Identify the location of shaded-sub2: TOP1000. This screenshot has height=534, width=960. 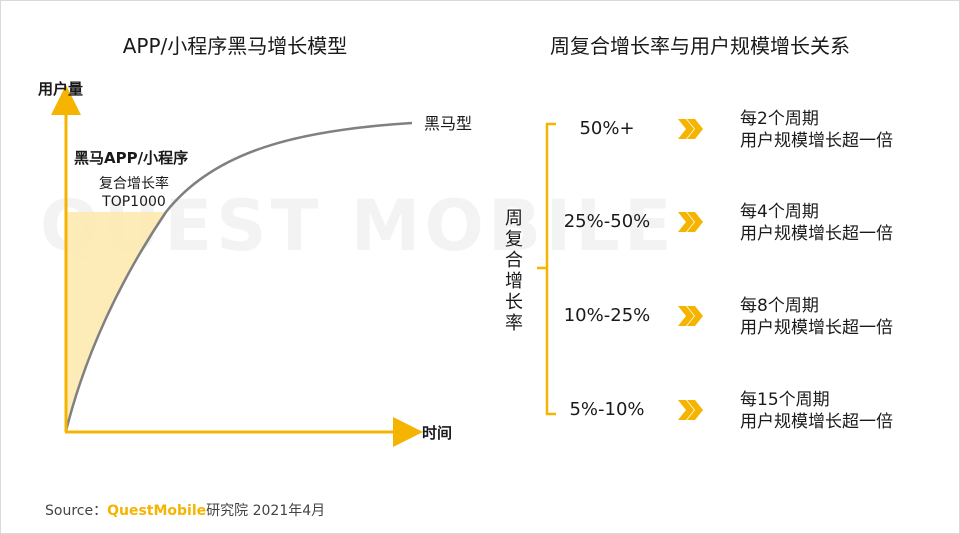
(133, 202).